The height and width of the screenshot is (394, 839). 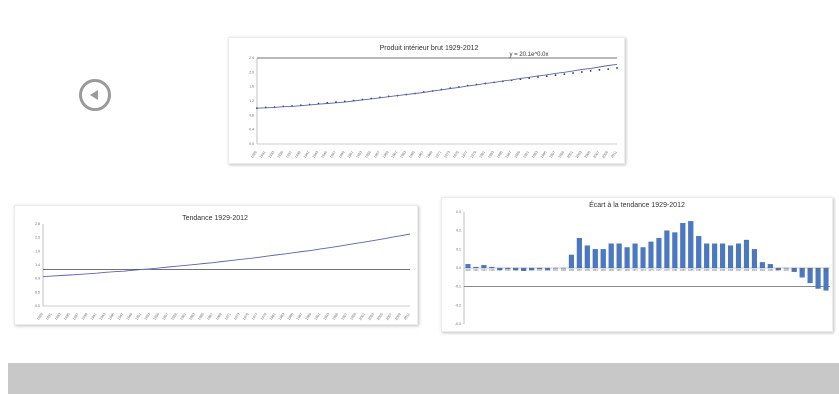 I want to click on x-tick-label: 2017, so click(x=818, y=270).